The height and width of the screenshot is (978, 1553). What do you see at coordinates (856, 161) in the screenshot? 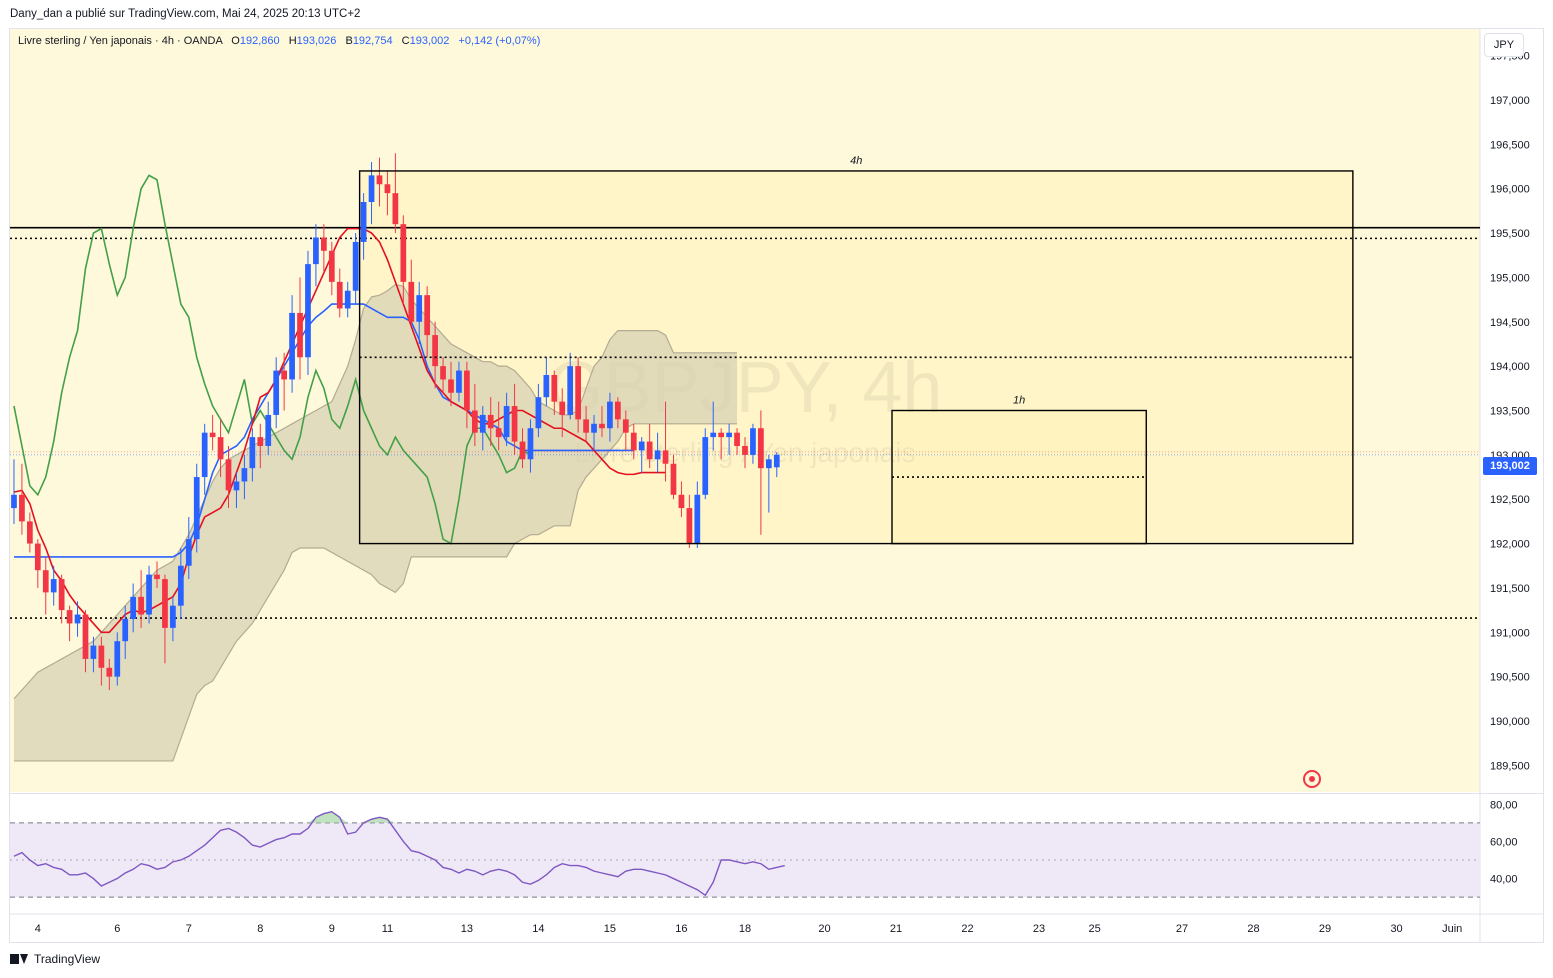
I see `zone-label-4h: 4h` at bounding box center [856, 161].